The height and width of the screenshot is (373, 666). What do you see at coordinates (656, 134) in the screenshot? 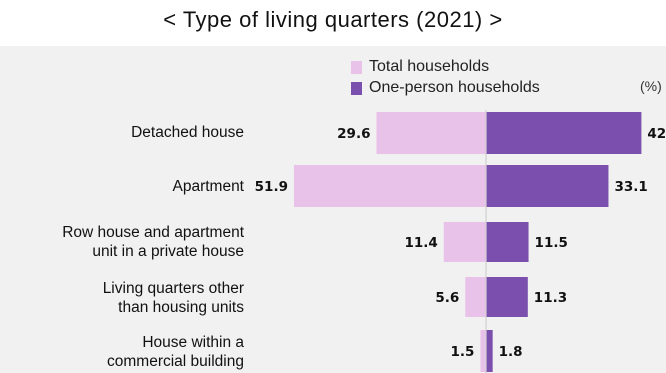
I see `value-label-one-person-households: 42` at bounding box center [656, 134].